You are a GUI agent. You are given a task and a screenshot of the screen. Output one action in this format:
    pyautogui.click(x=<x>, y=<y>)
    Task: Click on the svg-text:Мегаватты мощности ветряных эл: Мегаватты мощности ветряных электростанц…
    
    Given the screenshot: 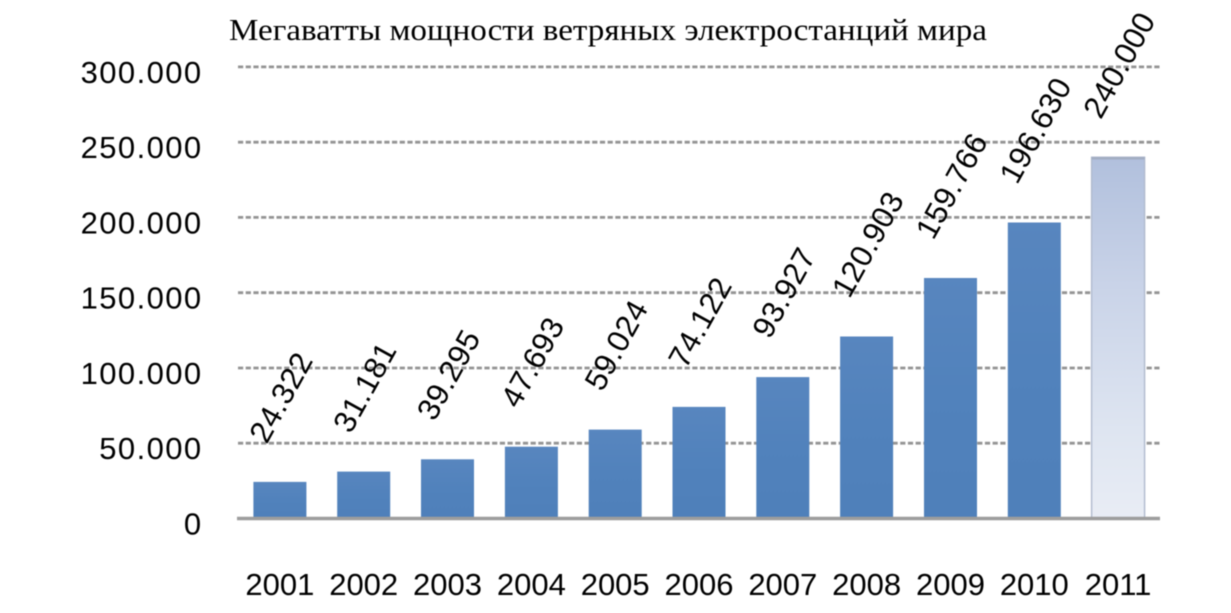 What is the action you would take?
    pyautogui.click(x=608, y=30)
    